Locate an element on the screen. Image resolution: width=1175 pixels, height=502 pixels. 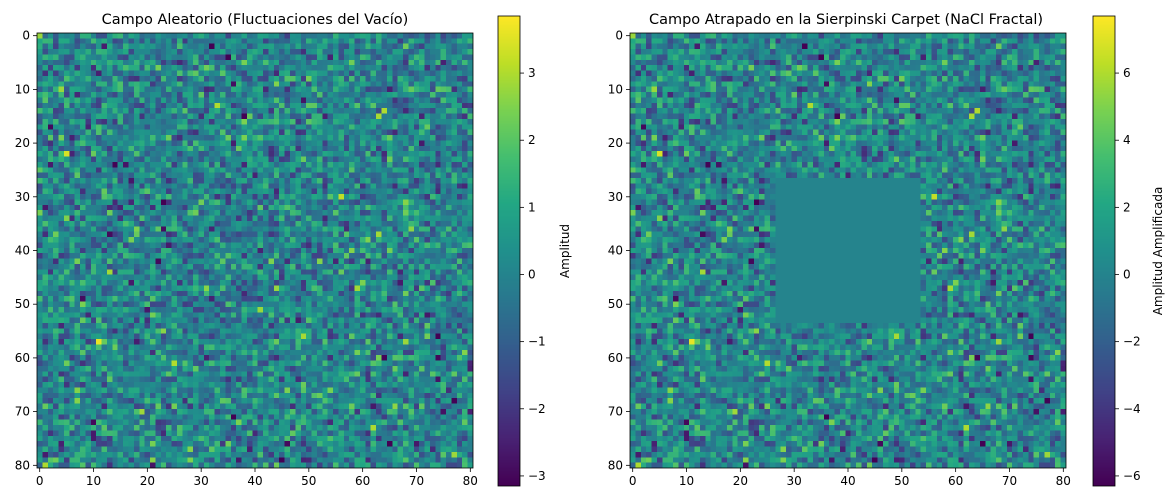
right-x-tick-label: 60 is located at coordinates (955, 481).